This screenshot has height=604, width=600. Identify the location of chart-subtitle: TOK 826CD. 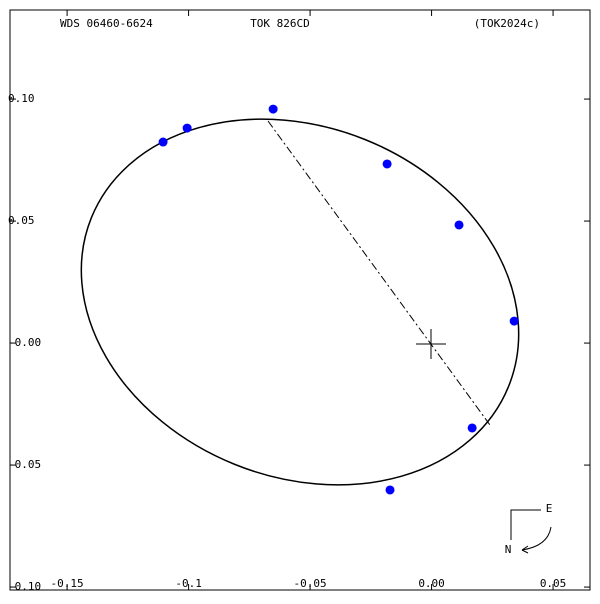
(280, 23).